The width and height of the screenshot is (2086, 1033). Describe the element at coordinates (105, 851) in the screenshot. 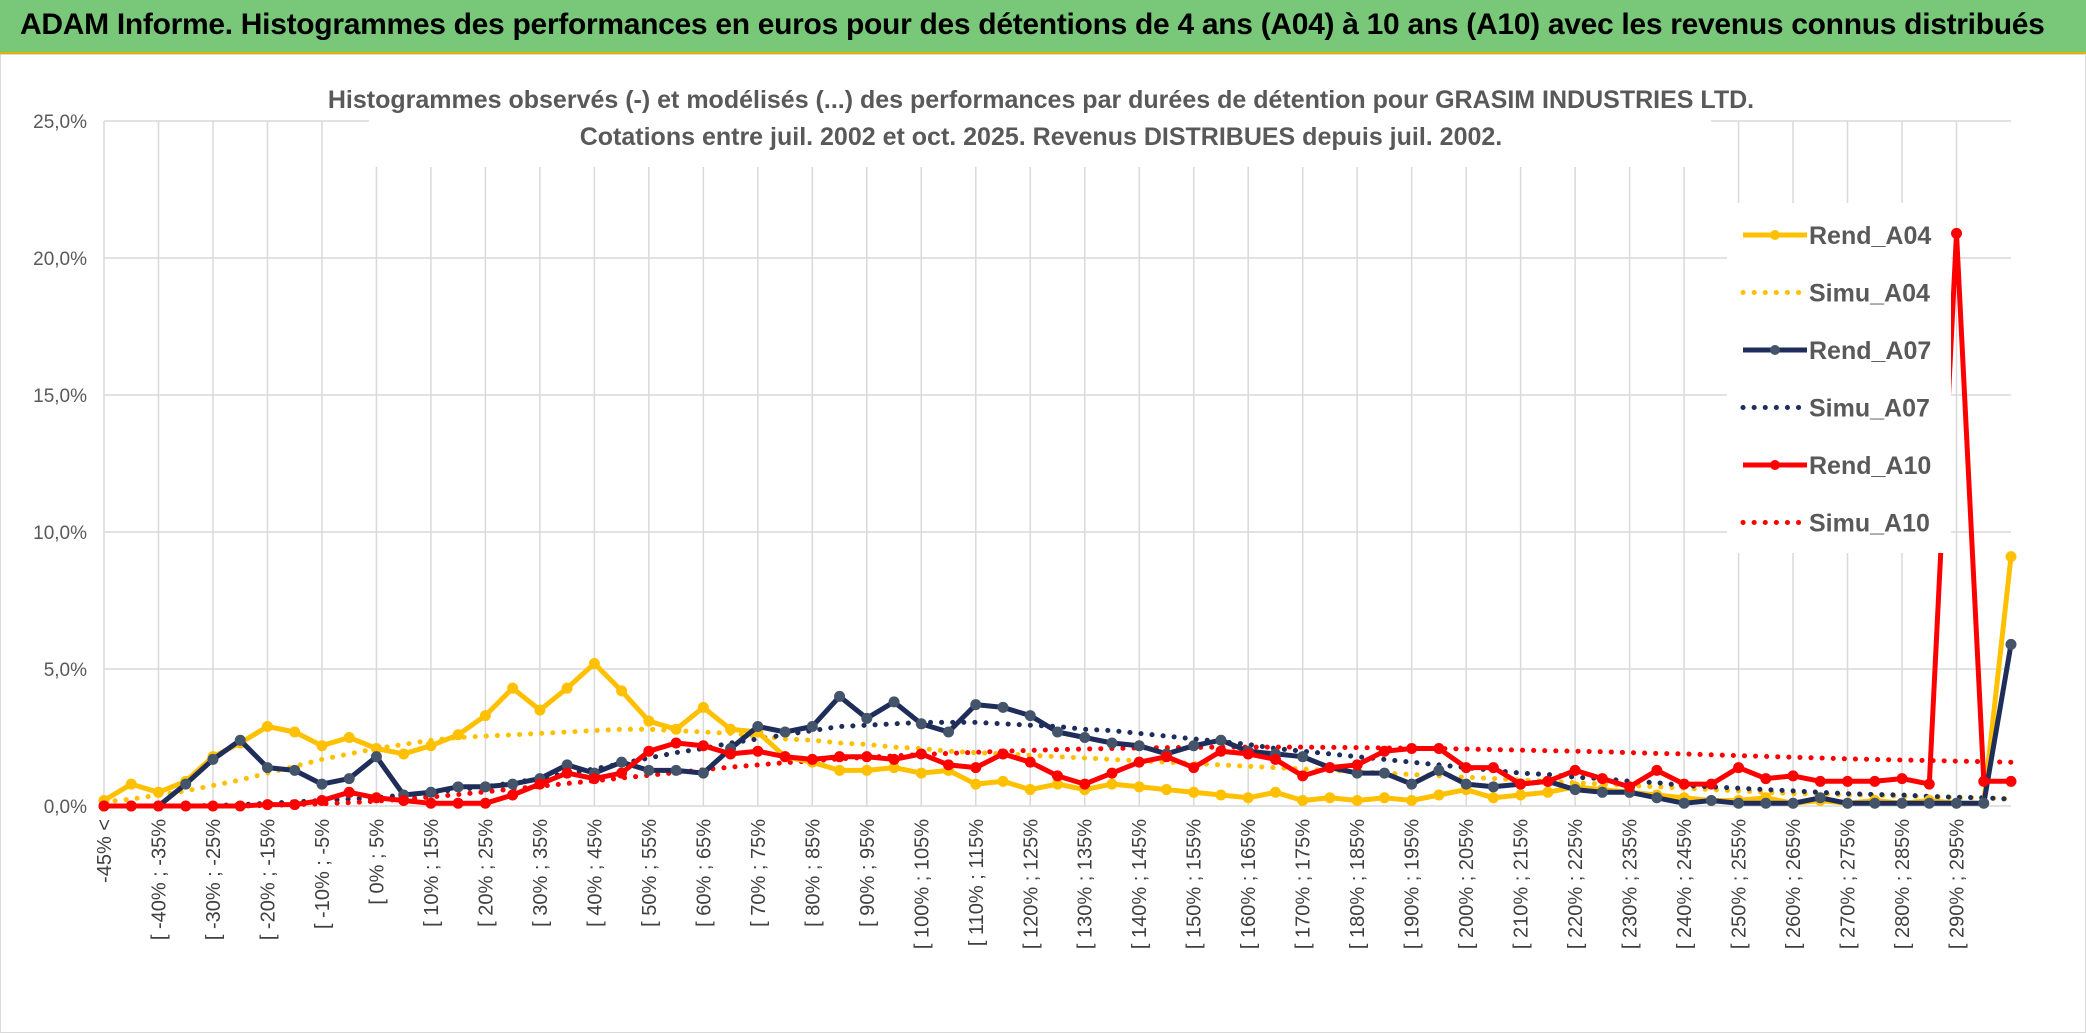

I see `x-tick-label: -45% <` at that location.